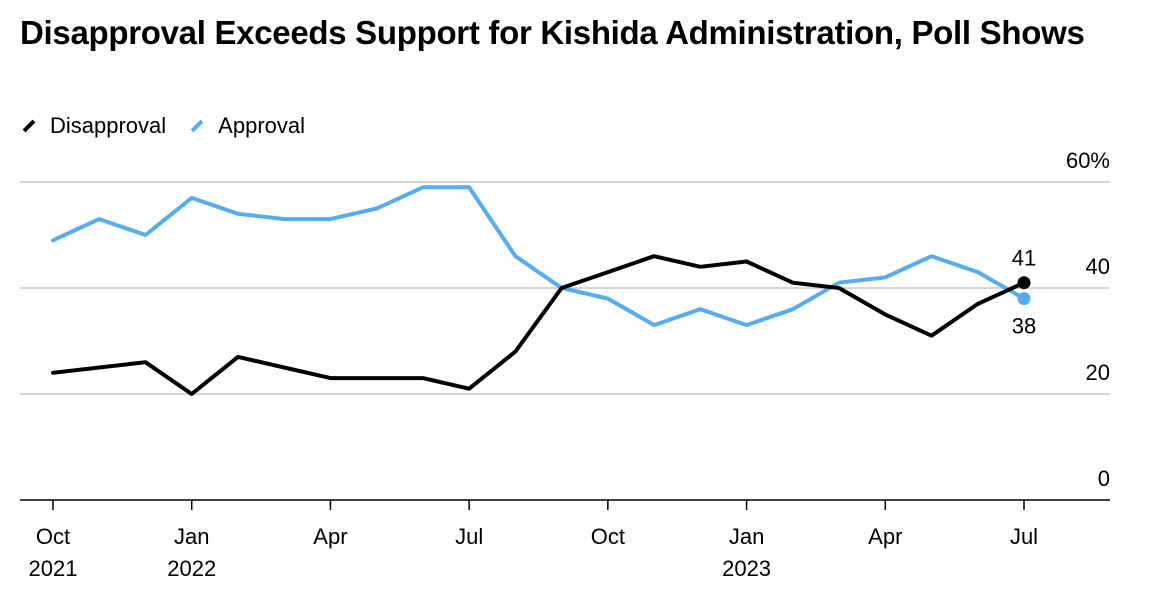 This screenshot has width=1160, height=600. Describe the element at coordinates (746, 536) in the screenshot. I see `x-tick-label-5: Jan` at that location.